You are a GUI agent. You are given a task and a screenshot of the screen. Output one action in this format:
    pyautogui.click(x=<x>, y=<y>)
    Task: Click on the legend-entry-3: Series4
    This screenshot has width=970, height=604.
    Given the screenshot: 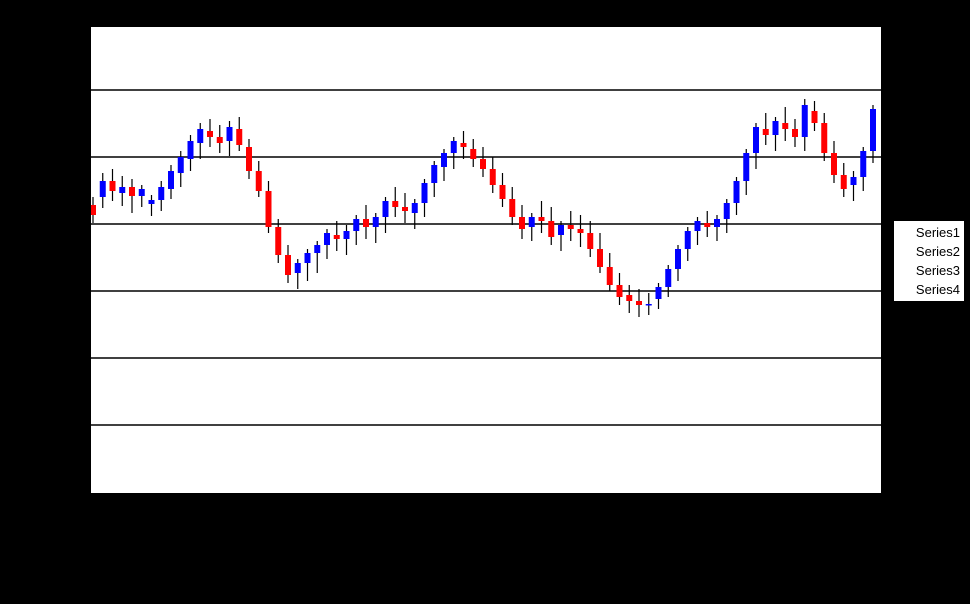 What is the action you would take?
    pyautogui.click(x=937, y=289)
    